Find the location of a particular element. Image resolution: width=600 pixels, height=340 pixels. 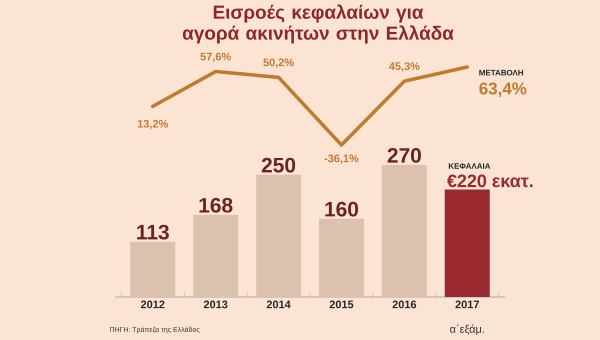

data-label: 63,4% is located at coordinates (502, 89).